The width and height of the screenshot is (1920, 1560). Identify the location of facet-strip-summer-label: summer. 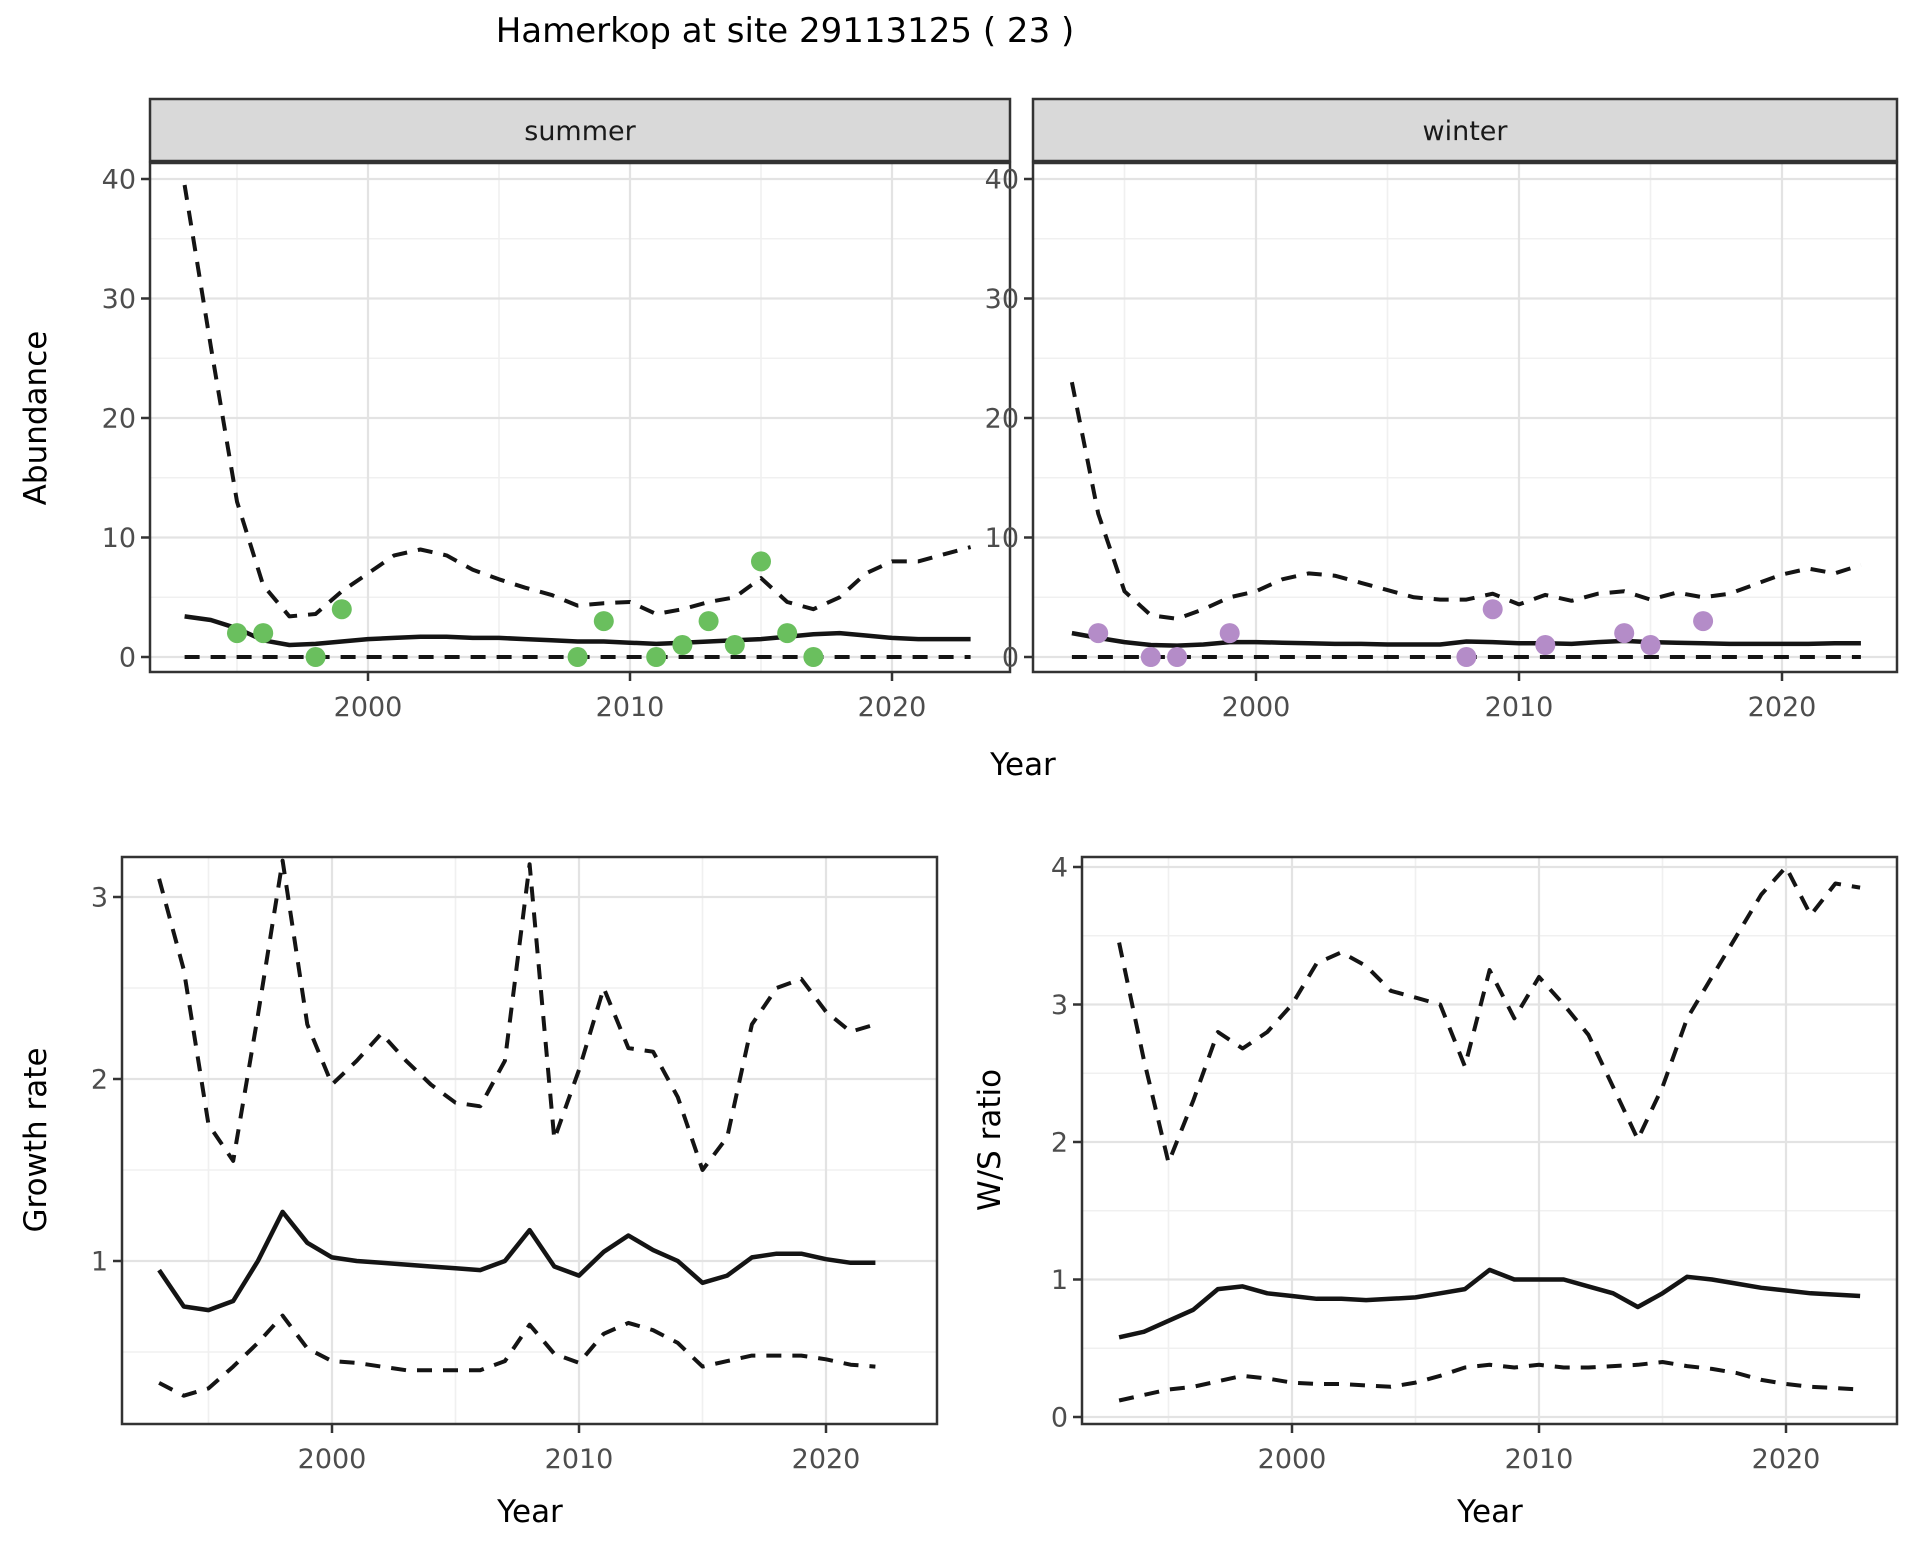
(580, 131).